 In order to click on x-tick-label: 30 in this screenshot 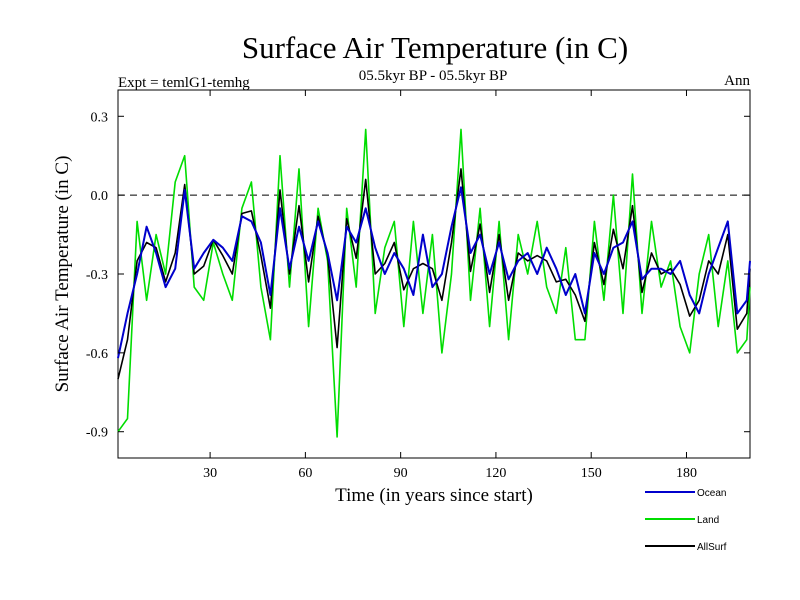, I will do `click(210, 473)`.